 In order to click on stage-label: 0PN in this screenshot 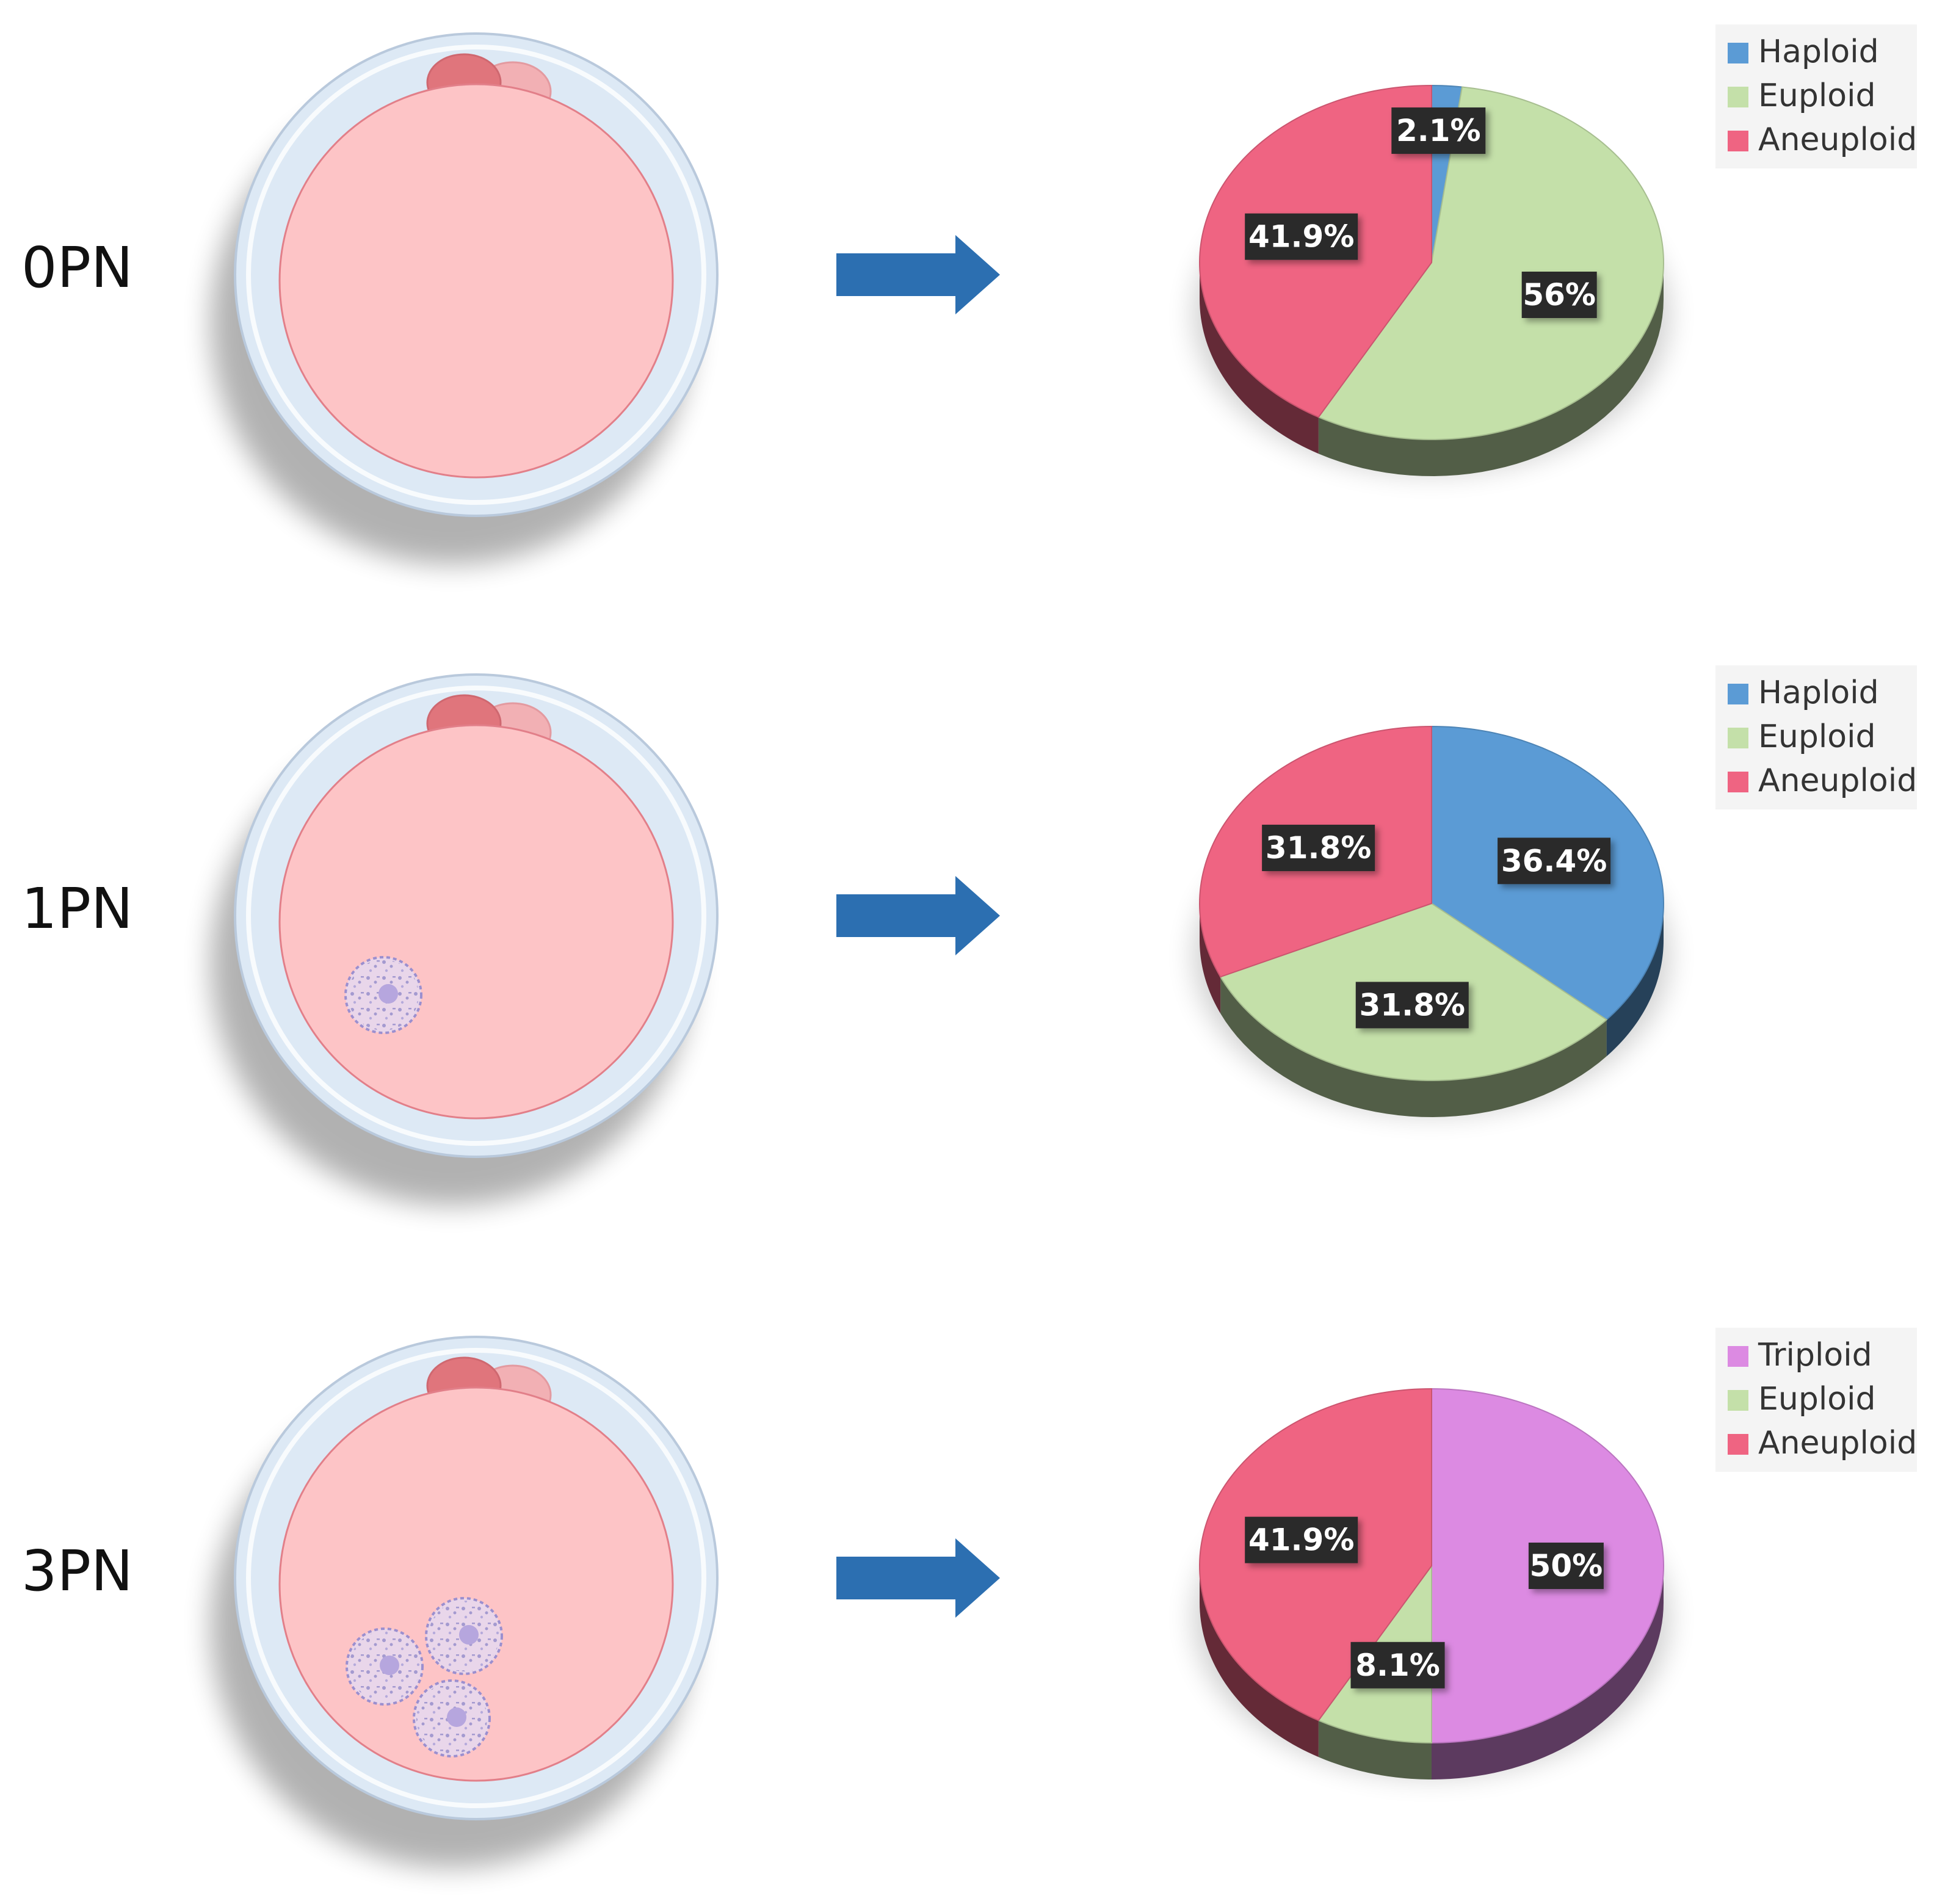, I will do `click(77, 267)`.